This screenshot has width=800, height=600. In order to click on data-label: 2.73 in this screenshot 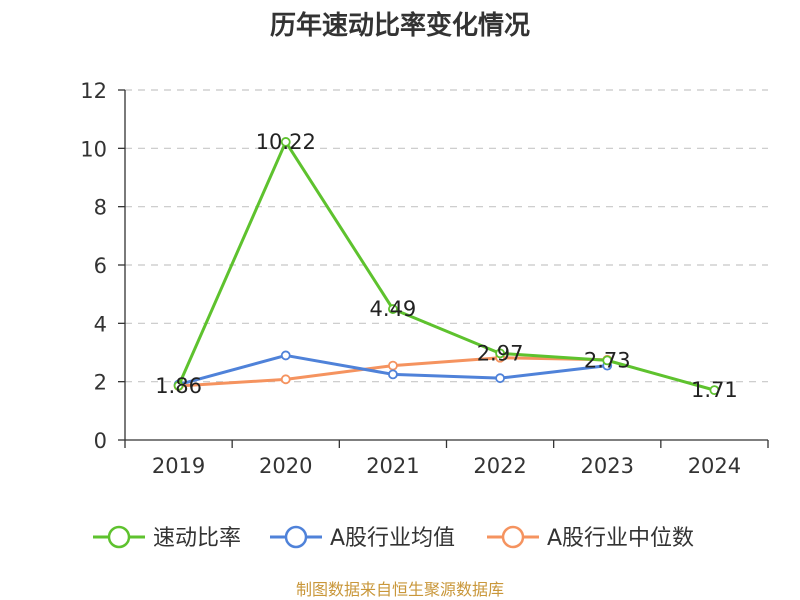, I will do `click(607, 360)`.